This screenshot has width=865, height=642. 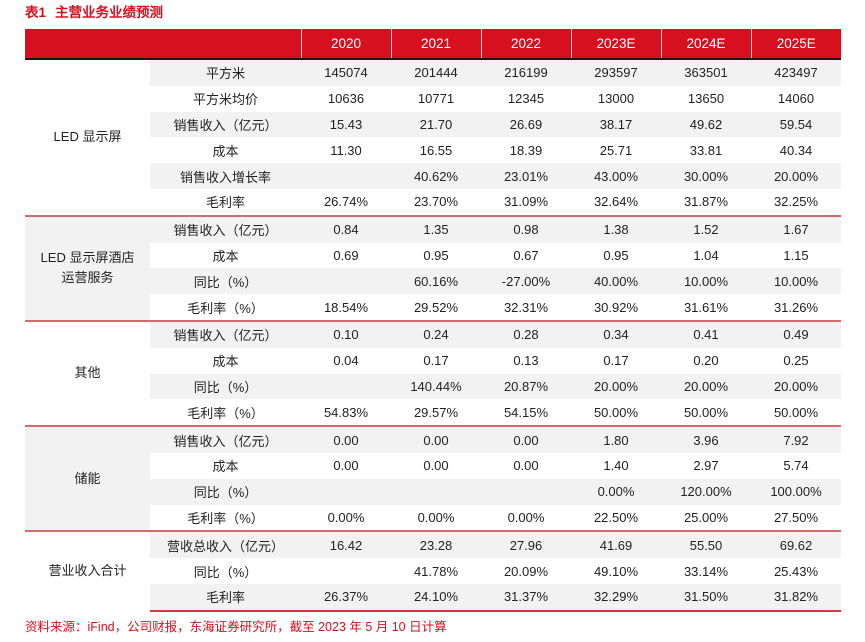 I want to click on value-cell: 0.28, so click(x=526, y=333).